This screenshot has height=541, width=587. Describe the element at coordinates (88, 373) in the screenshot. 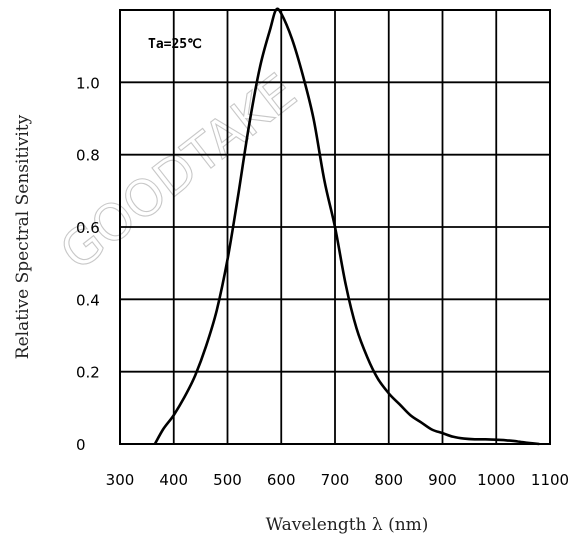

I see `y-tick-label: 0.2` at that location.